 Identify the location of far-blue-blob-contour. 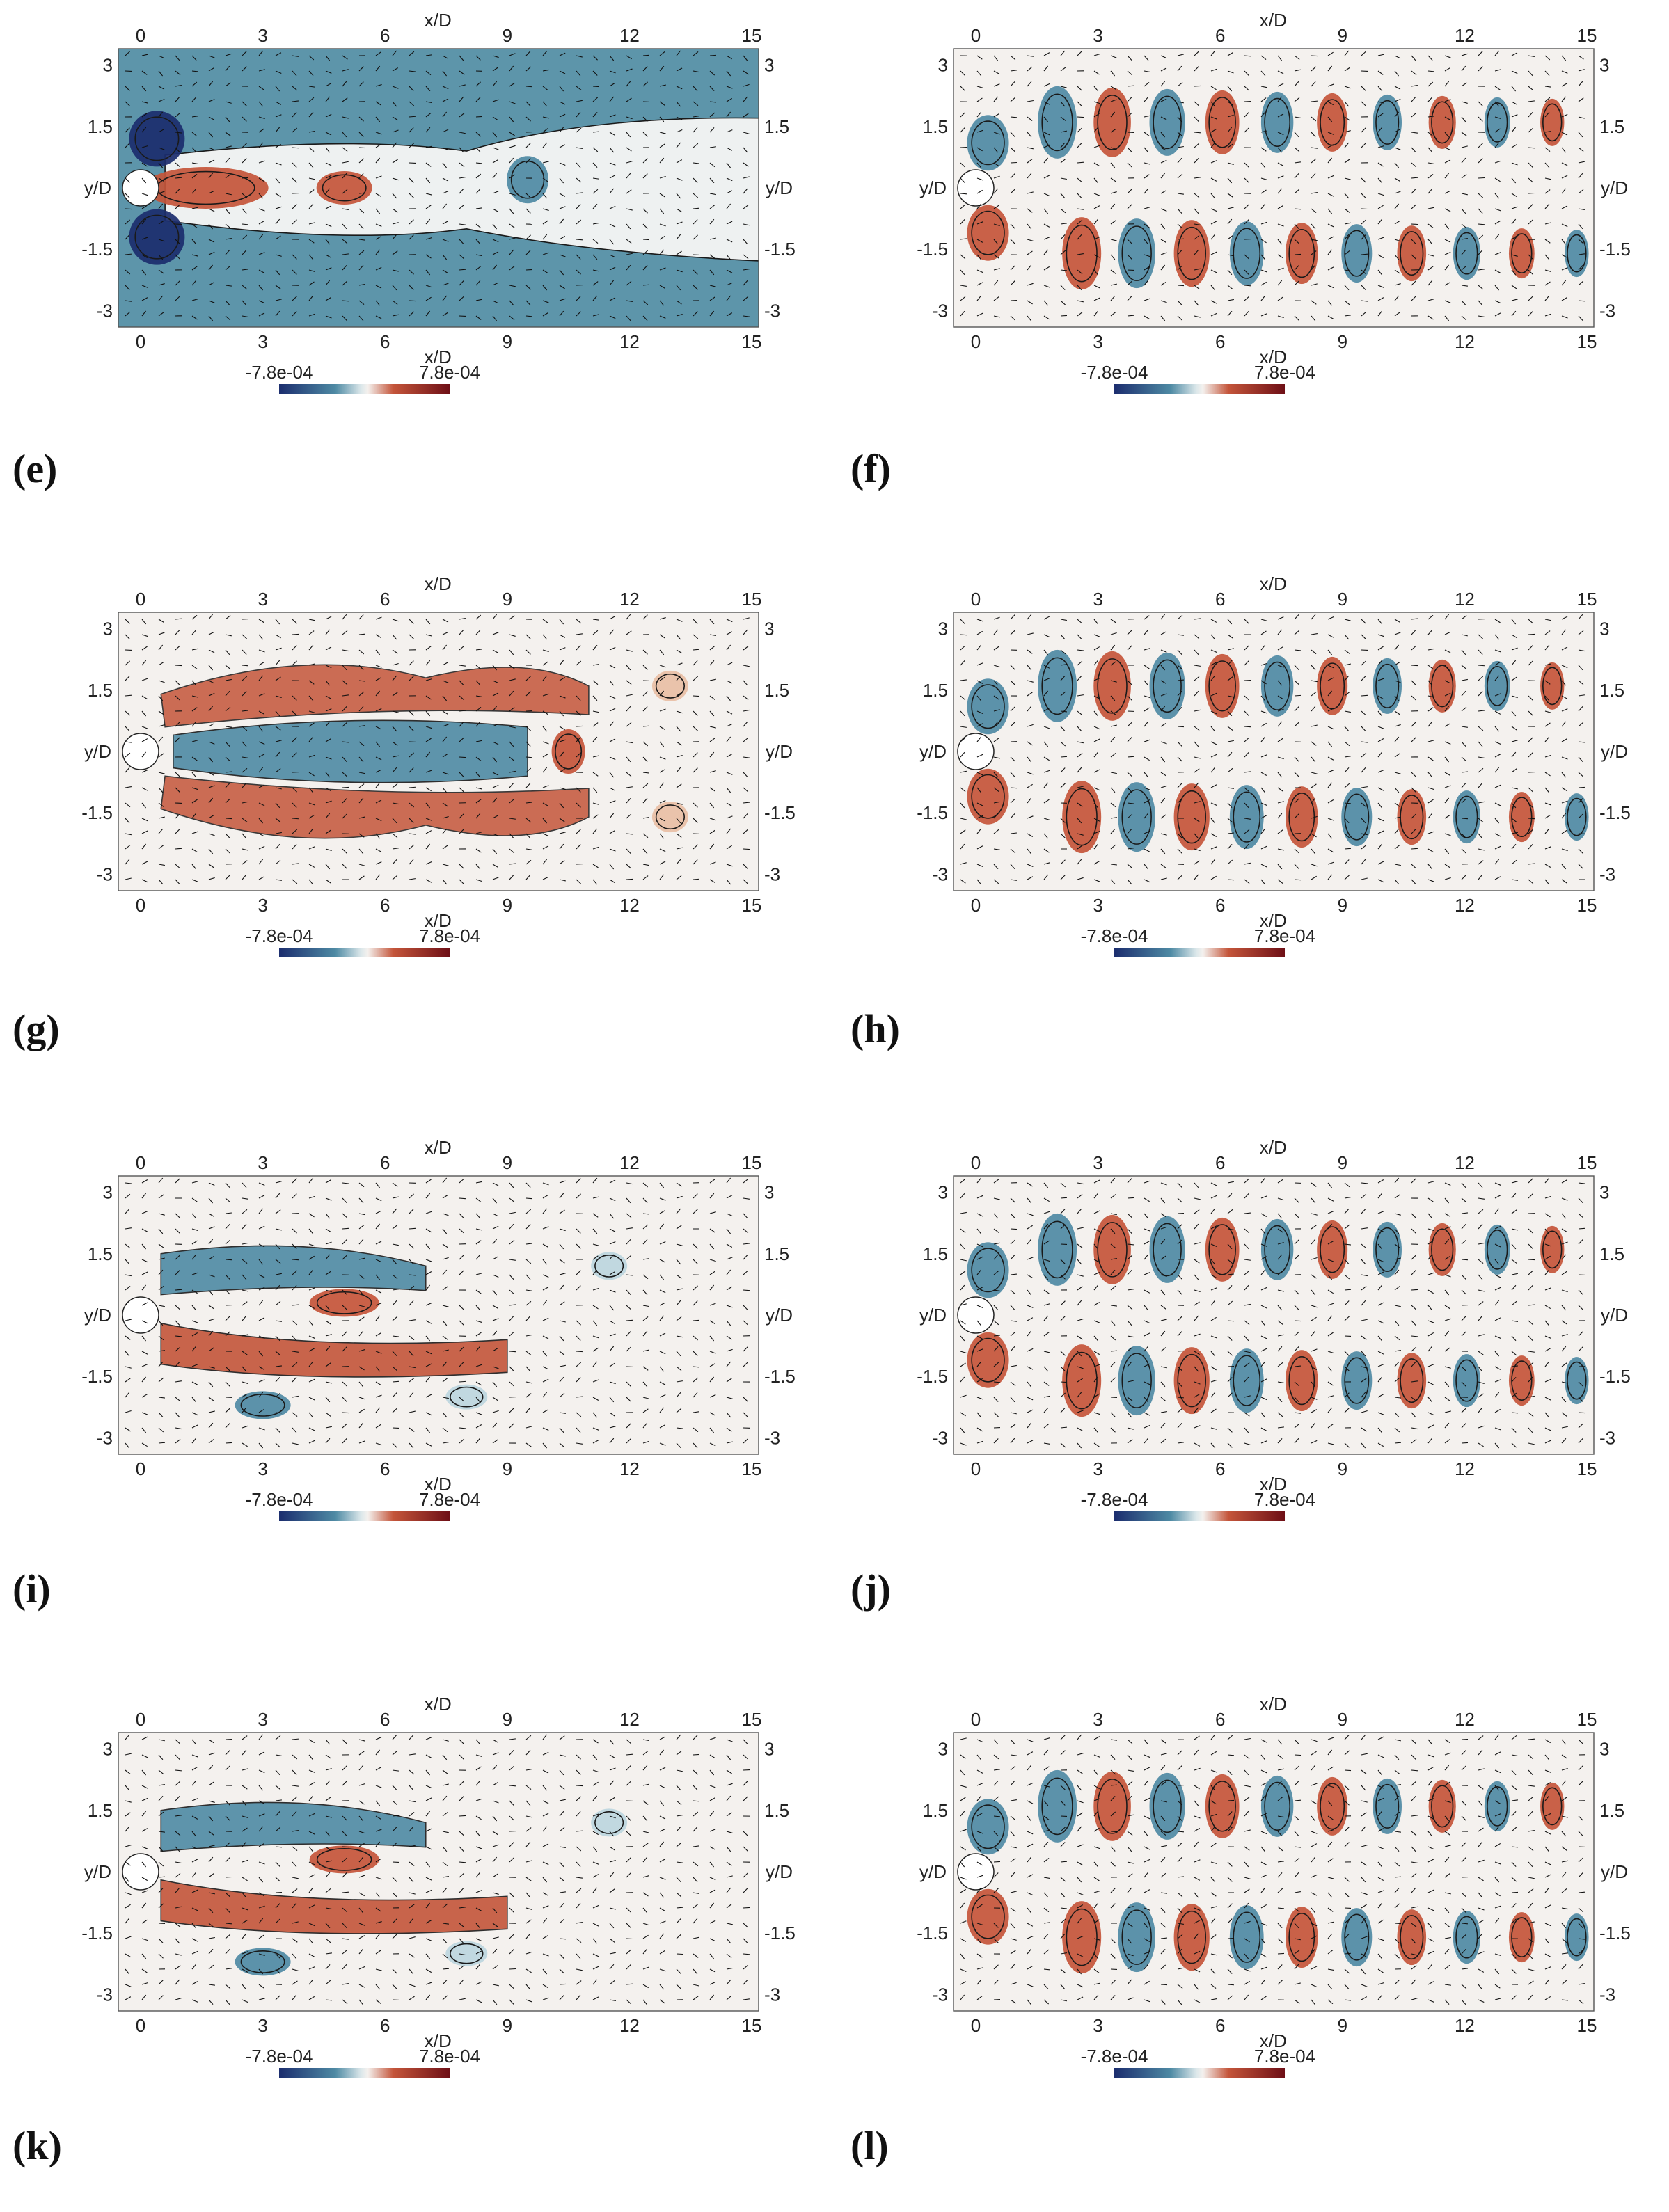
(609, 1266).